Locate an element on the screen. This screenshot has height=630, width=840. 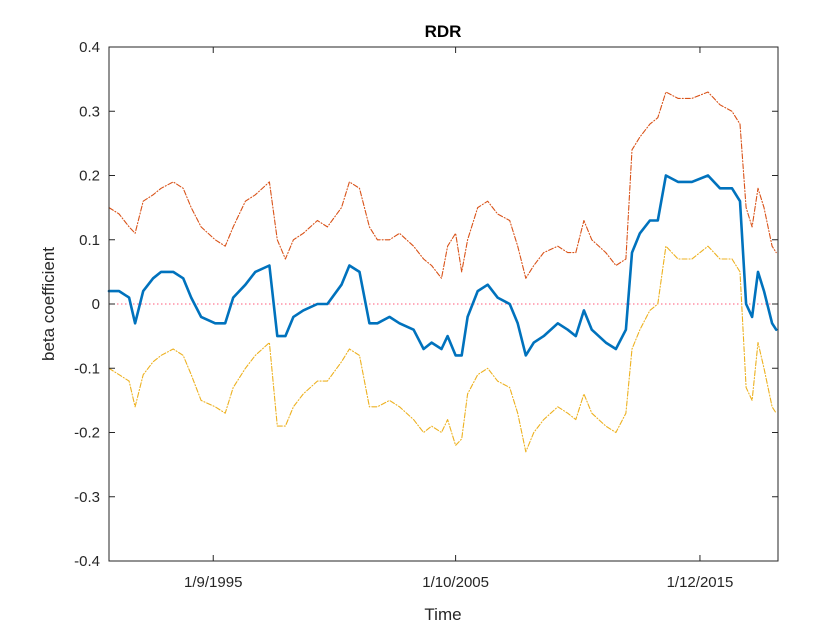
y-tick-label: -0.2 is located at coordinates (87, 433).